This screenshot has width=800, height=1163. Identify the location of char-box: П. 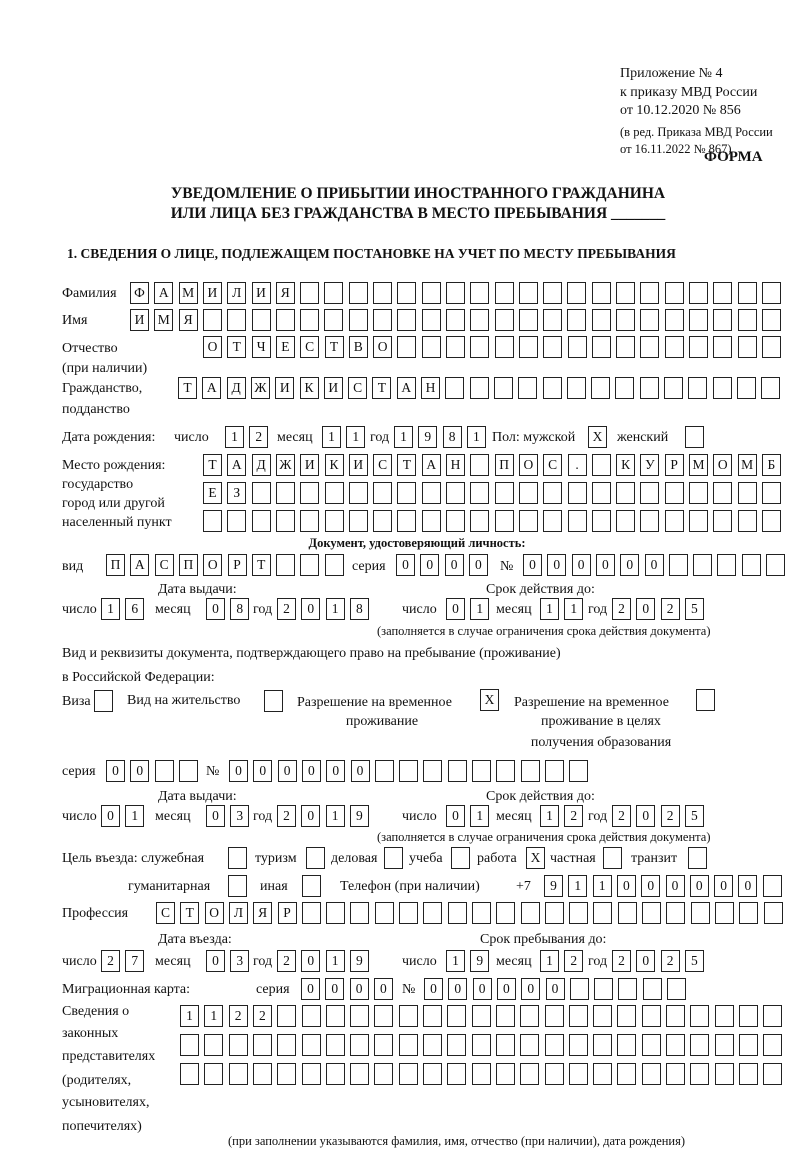
(115, 565).